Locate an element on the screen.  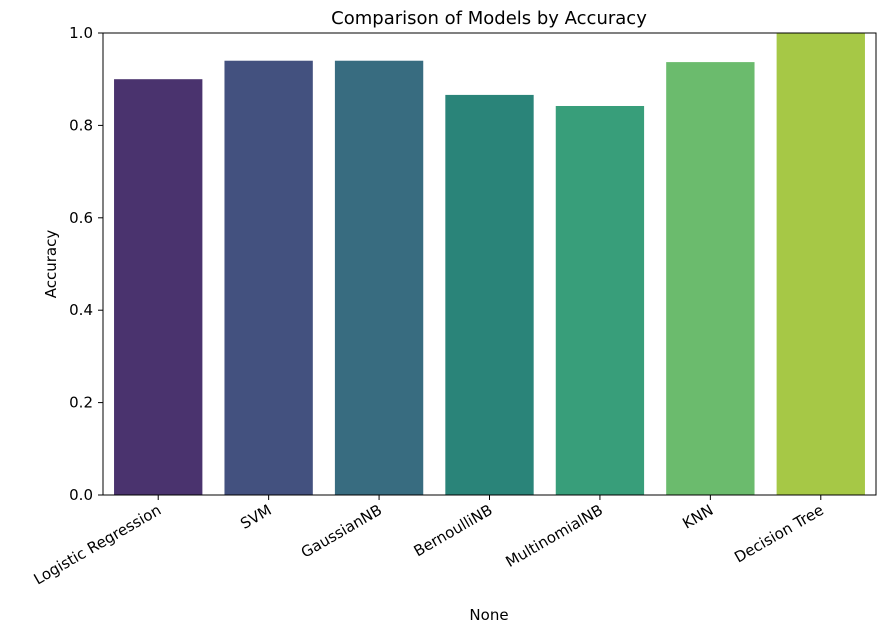
chart-title: Comparison of Models by Accuracy is located at coordinates (489, 18).